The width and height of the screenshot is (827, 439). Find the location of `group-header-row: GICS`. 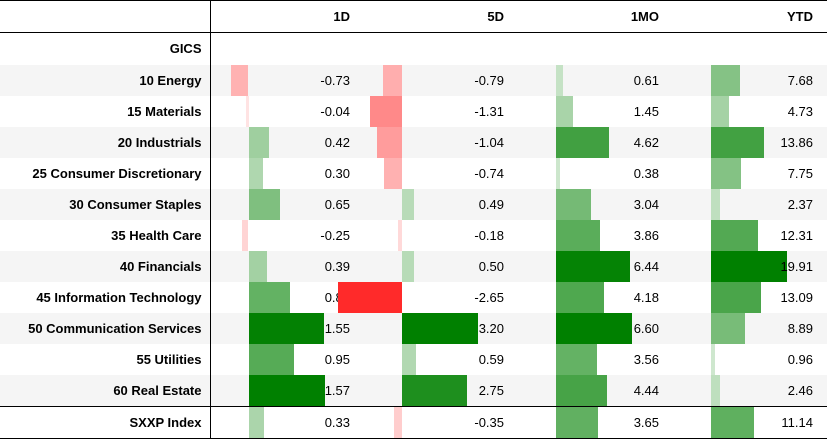

group-header-row: GICS is located at coordinates (413, 48).